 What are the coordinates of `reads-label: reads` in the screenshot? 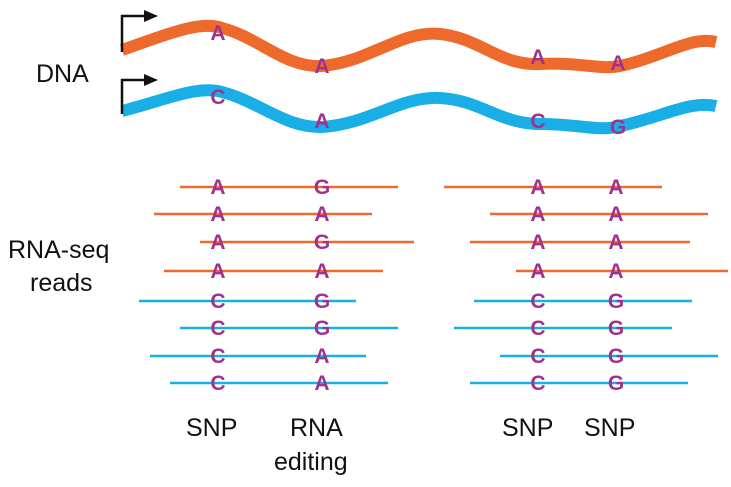 It's located at (61, 283).